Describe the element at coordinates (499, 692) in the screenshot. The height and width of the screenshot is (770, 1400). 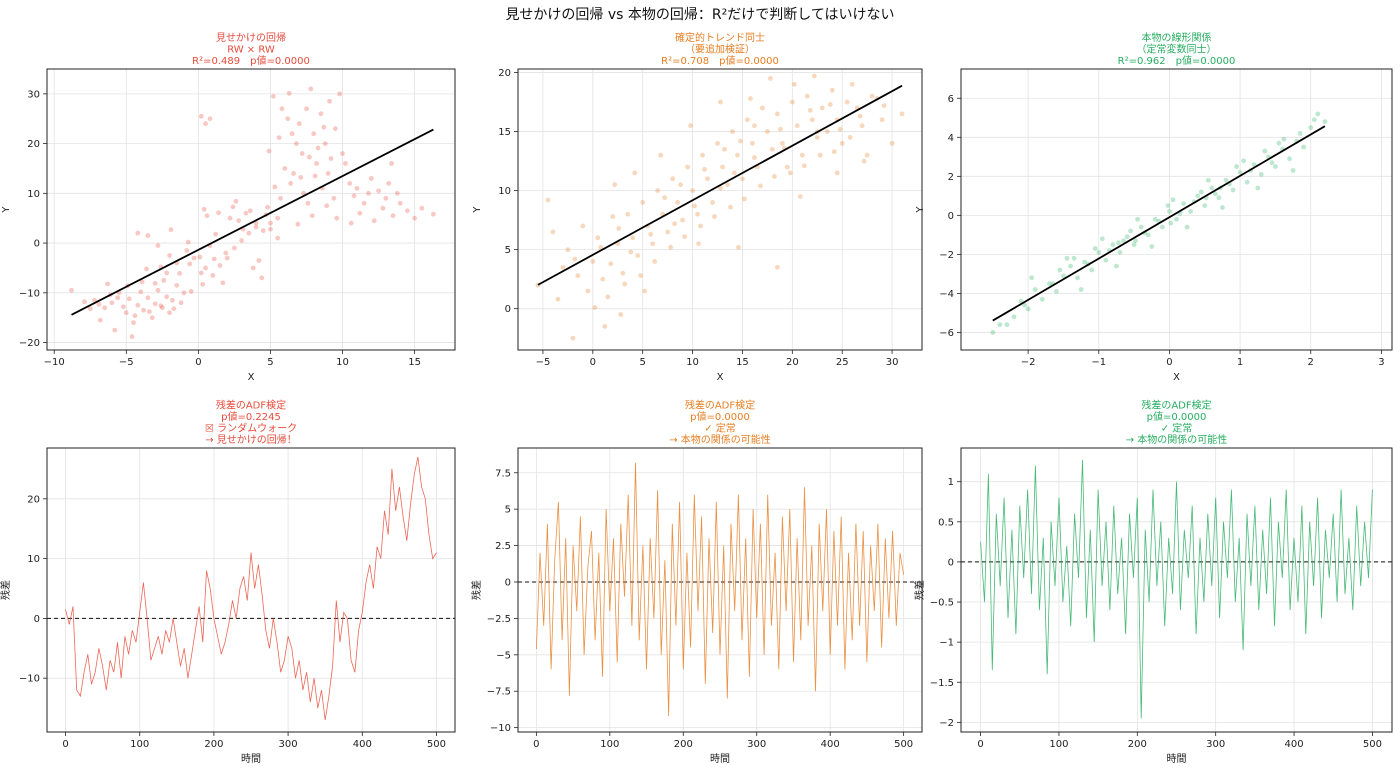
I see `y-tick-label: −7.5` at that location.